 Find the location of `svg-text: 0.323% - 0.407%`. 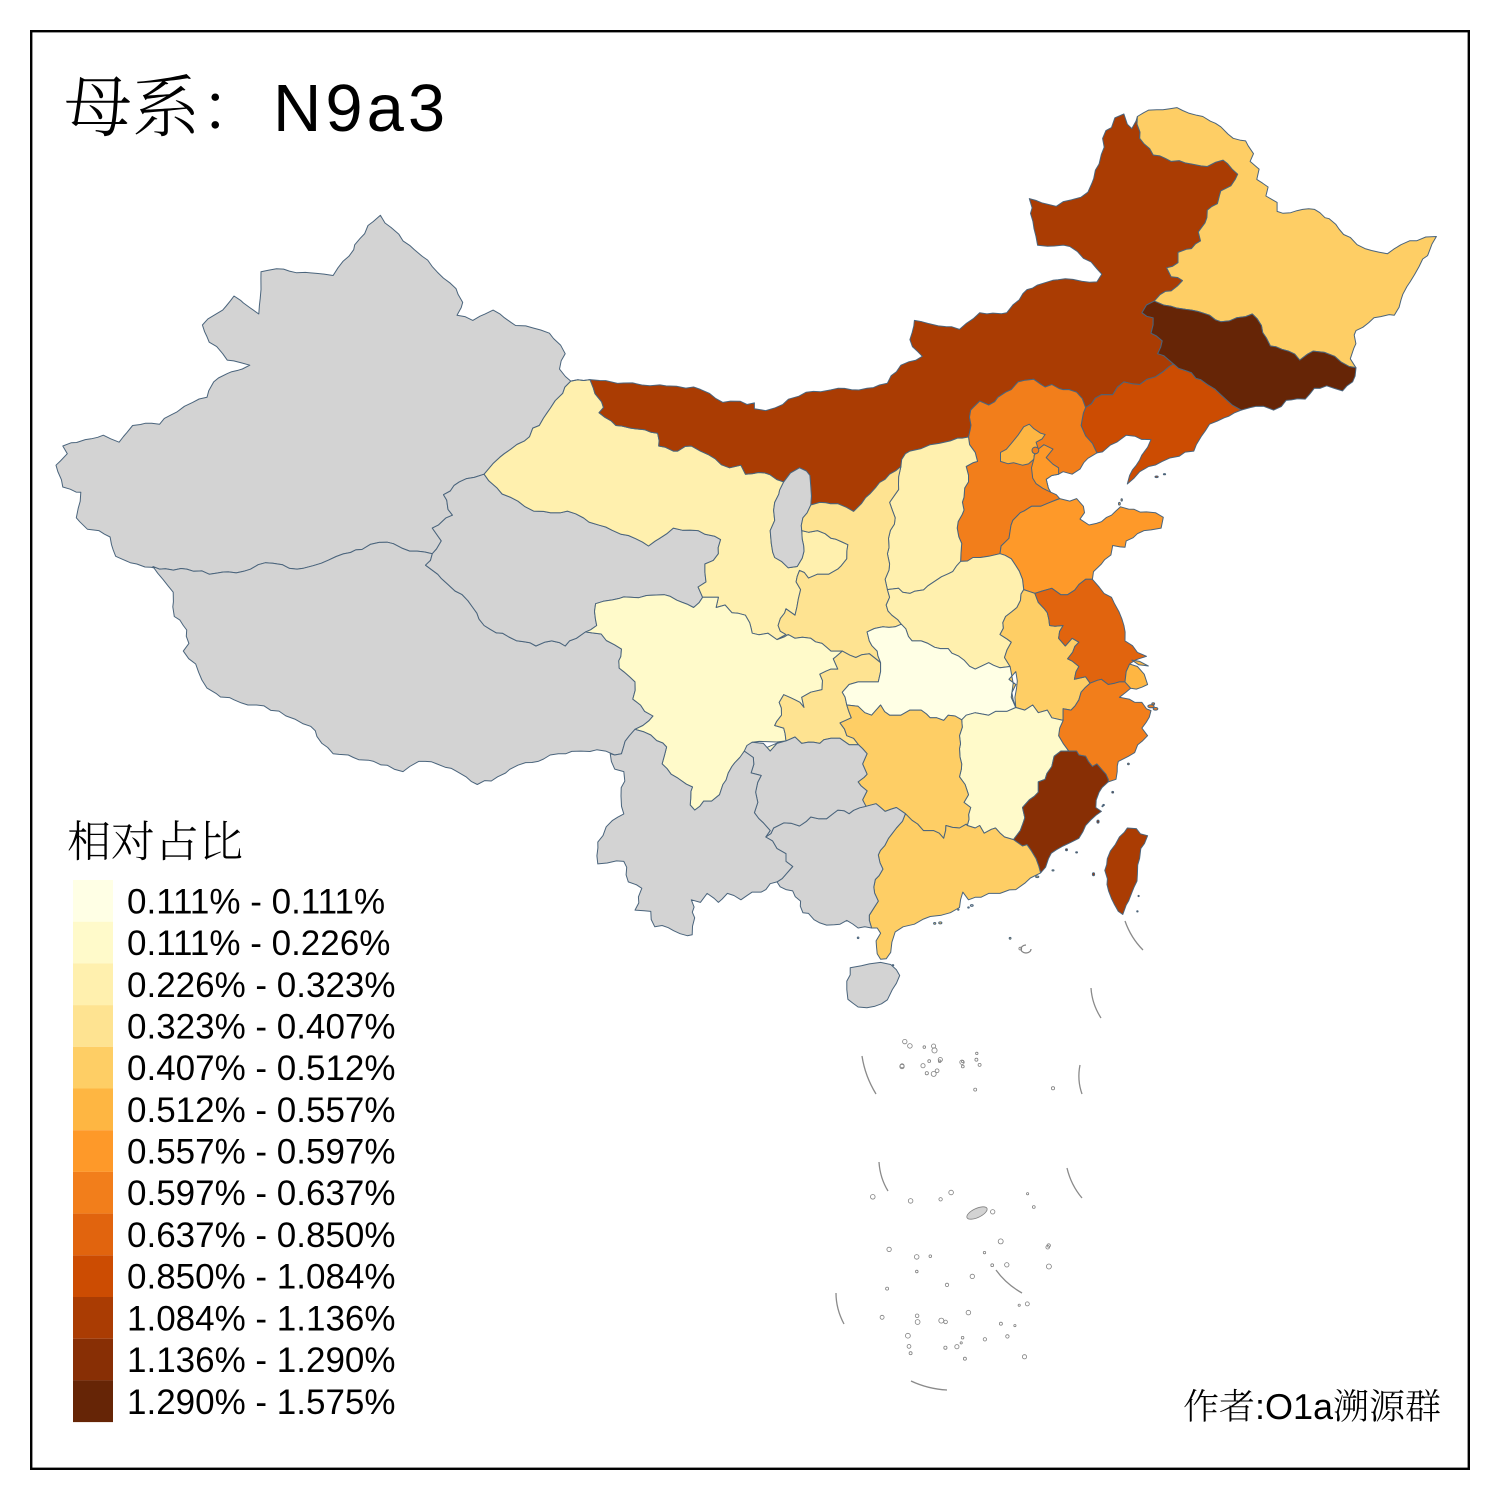

svg-text: 0.323% - 0.407% is located at coordinates (261, 1027).